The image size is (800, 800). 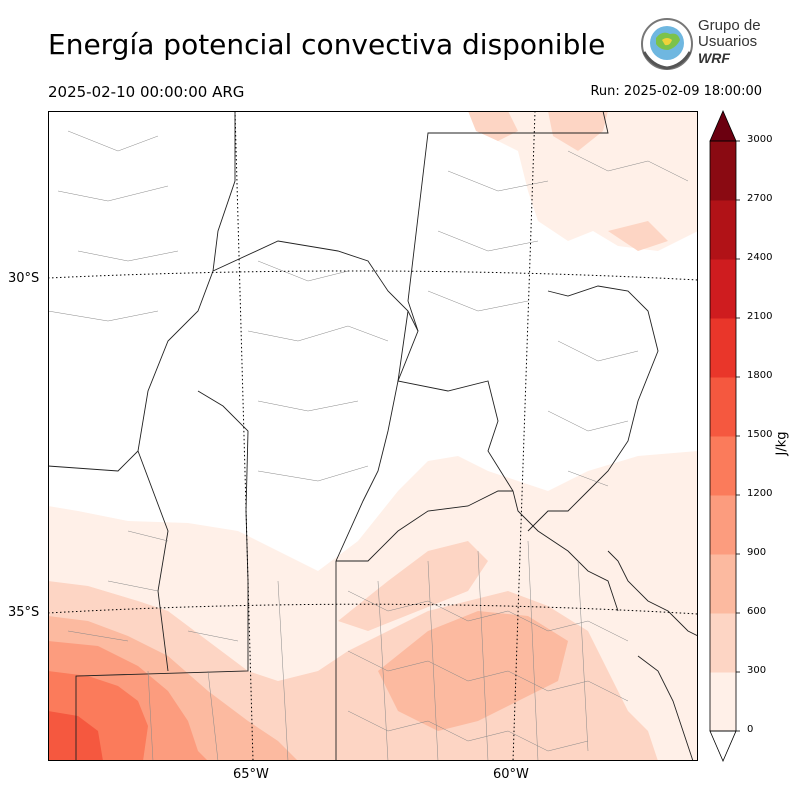 What do you see at coordinates (782, 443) in the screenshot?
I see `colorbar-unit-label: J/kg` at bounding box center [782, 443].